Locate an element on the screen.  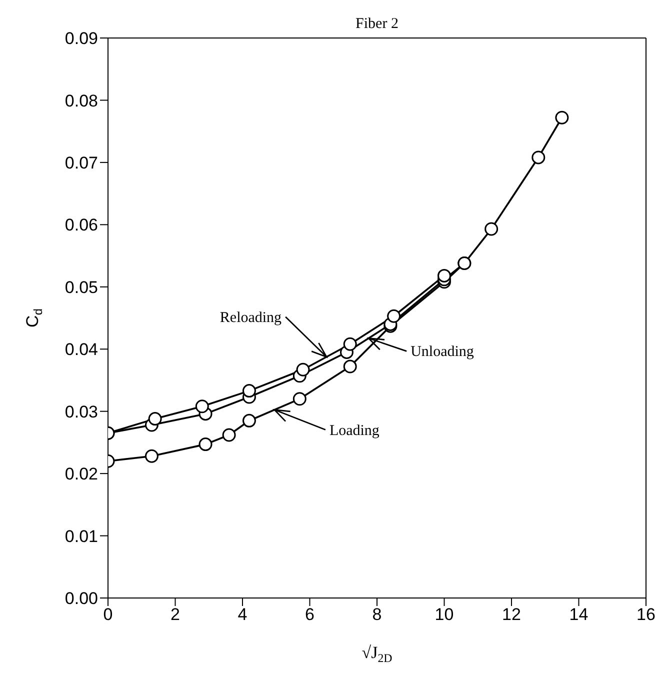
y-tick-label: 0.05 is located at coordinates (81, 287).